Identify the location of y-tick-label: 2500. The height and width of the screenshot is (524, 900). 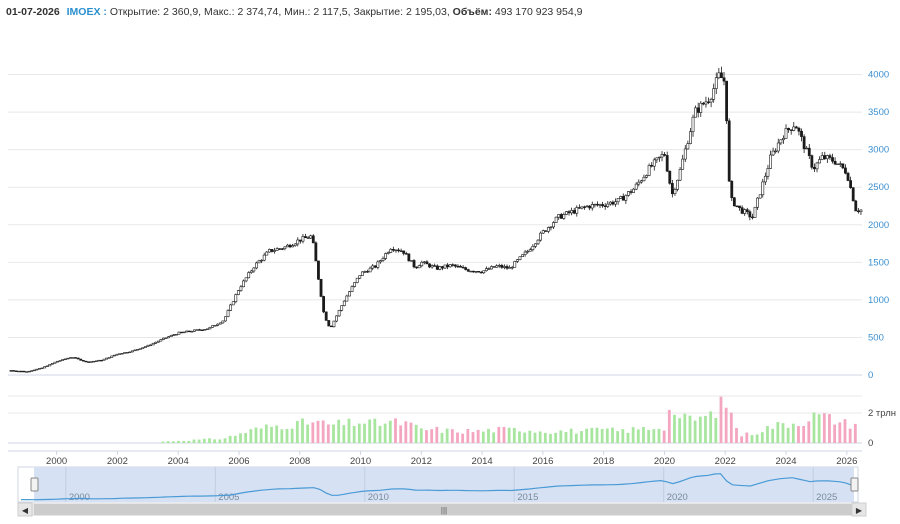
(878, 187).